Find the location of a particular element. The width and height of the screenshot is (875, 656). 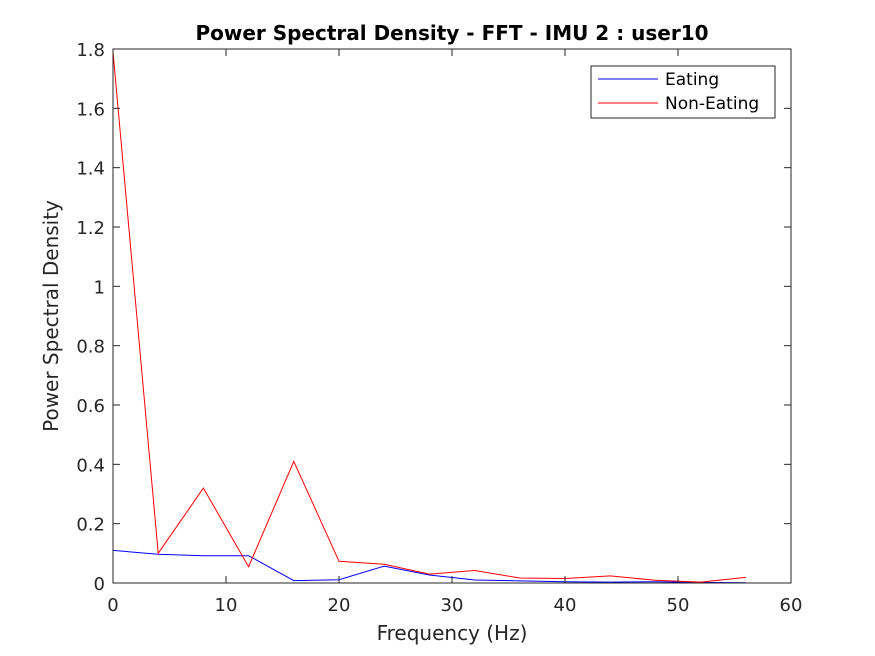

y-tick-label: 0.6 is located at coordinates (90, 406).